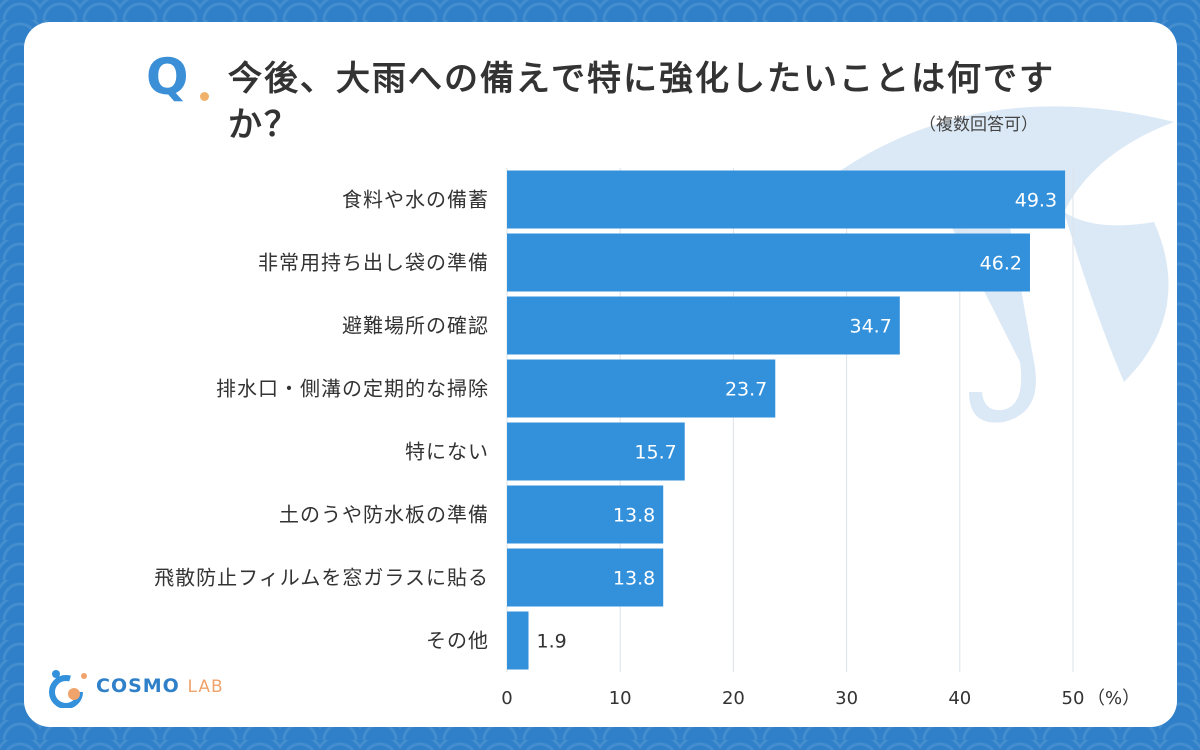  What do you see at coordinates (1073, 698) in the screenshot?
I see `x-tick-label: 50` at bounding box center [1073, 698].